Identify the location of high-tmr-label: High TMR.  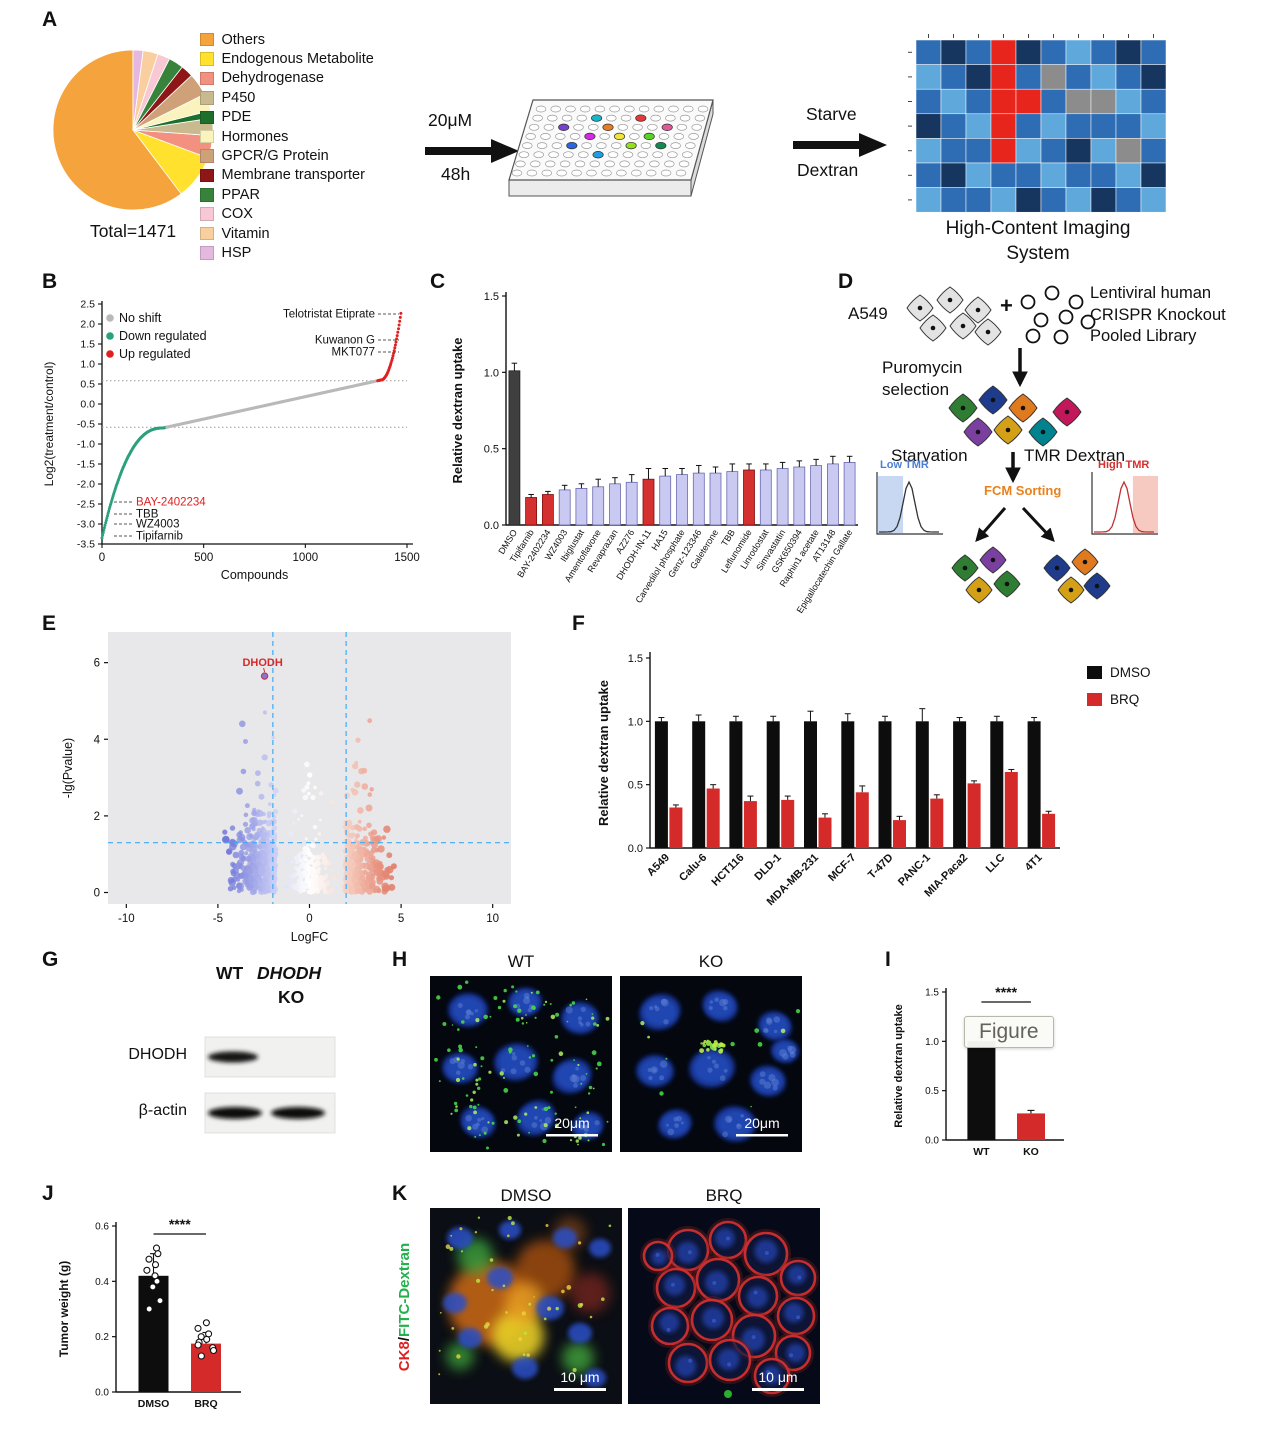
(1124, 465).